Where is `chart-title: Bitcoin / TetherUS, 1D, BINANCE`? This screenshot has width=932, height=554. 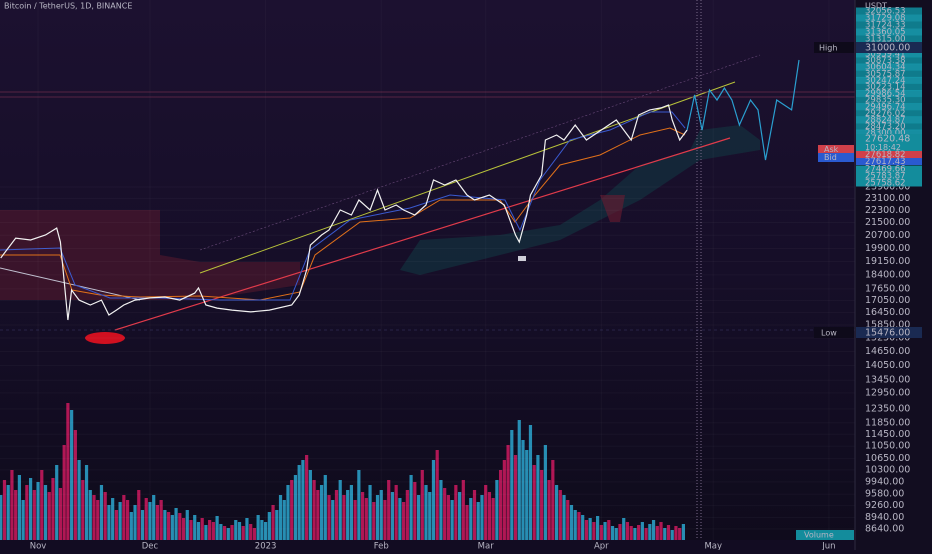 chart-title: Bitcoin / TetherUS, 1D, BINANCE is located at coordinates (68, 6).